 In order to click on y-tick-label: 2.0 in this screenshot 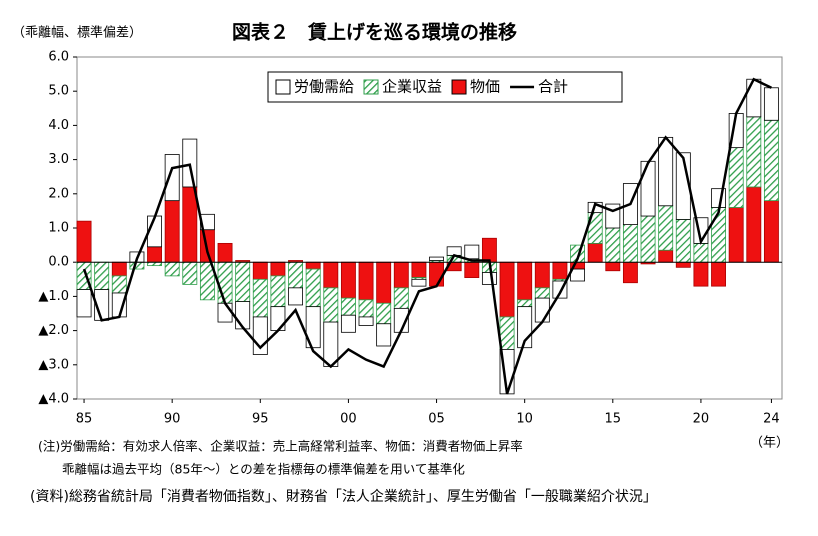, I will do `click(58, 193)`.